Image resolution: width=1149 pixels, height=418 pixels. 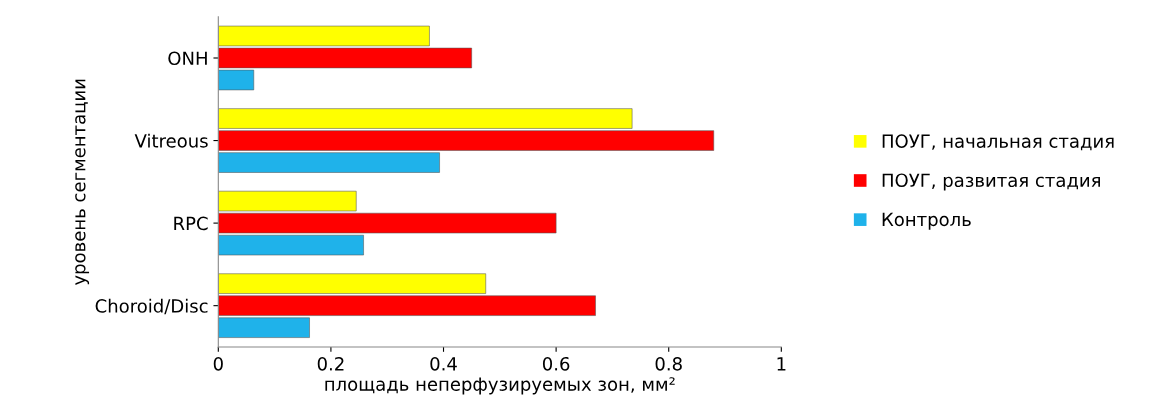 What do you see at coordinates (187, 58) in the screenshot?
I see `y-tick-label: ONH` at bounding box center [187, 58].